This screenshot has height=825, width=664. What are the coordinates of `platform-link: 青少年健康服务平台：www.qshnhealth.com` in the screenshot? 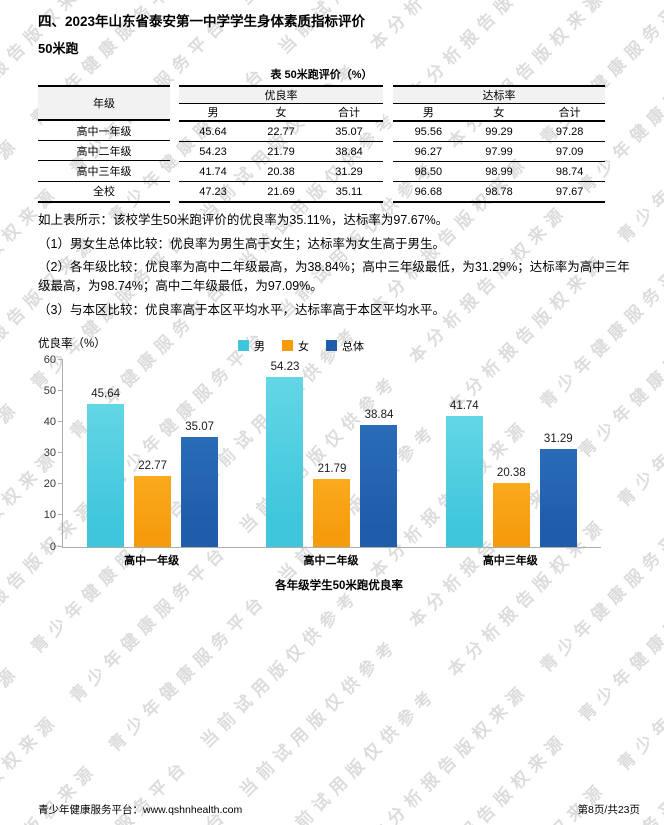 It's located at (140, 810).